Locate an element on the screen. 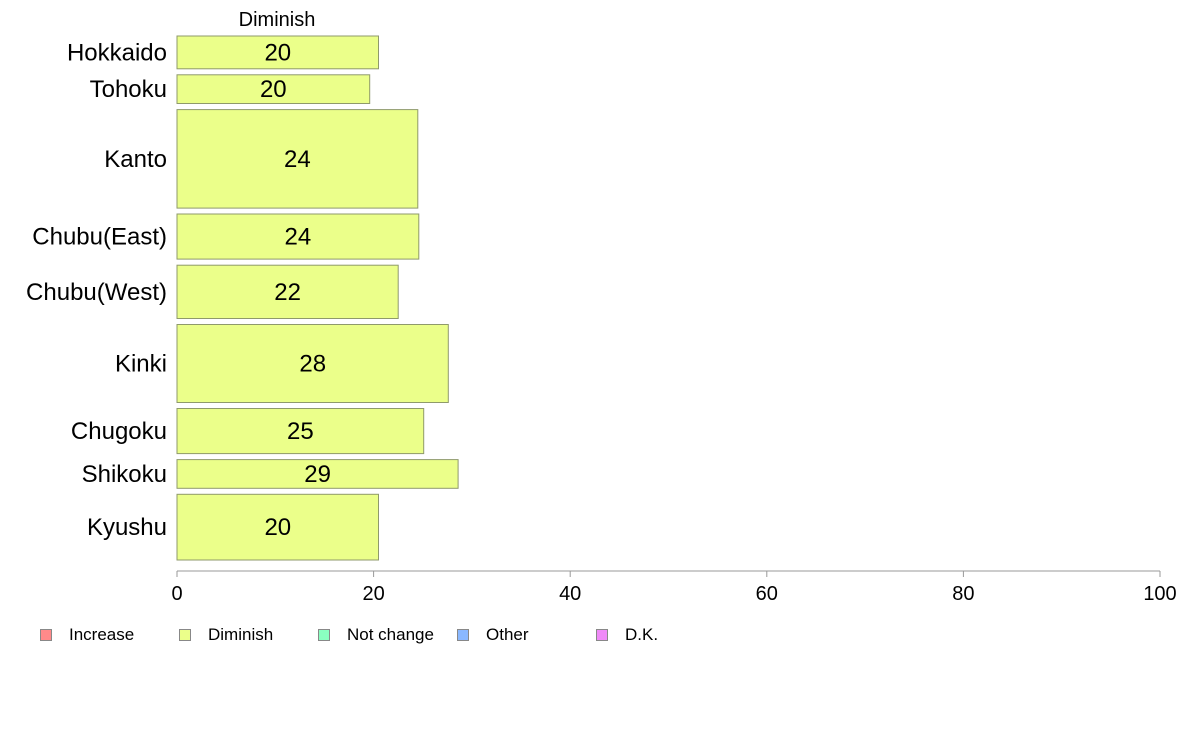  value-label-hokkaido: 20 is located at coordinates (277, 52).